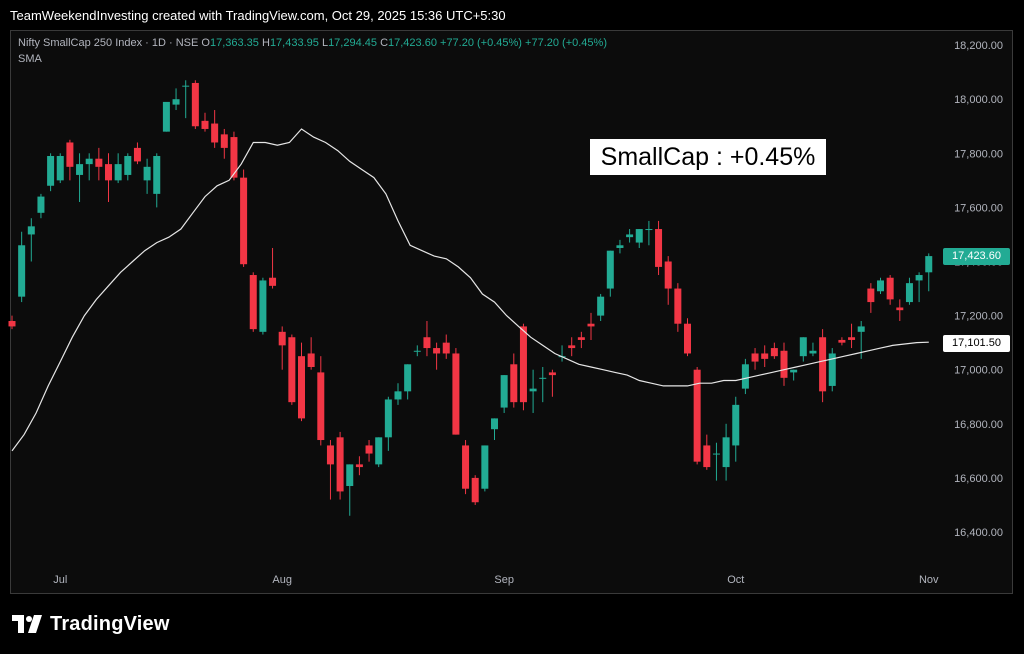 This screenshot has height=654, width=1024. I want to click on sma-price-tag: 17,101.50, so click(976, 343).